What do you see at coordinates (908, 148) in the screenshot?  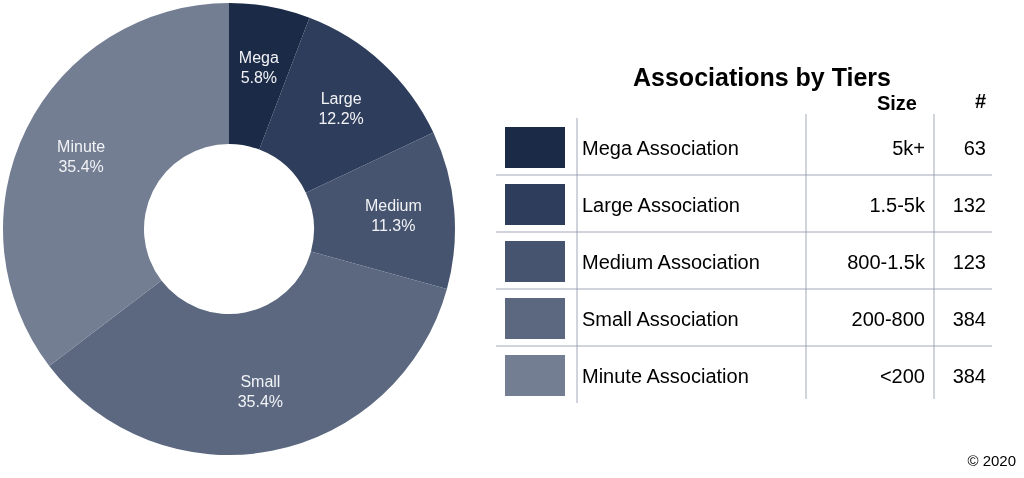 I see `text: 5k+` at bounding box center [908, 148].